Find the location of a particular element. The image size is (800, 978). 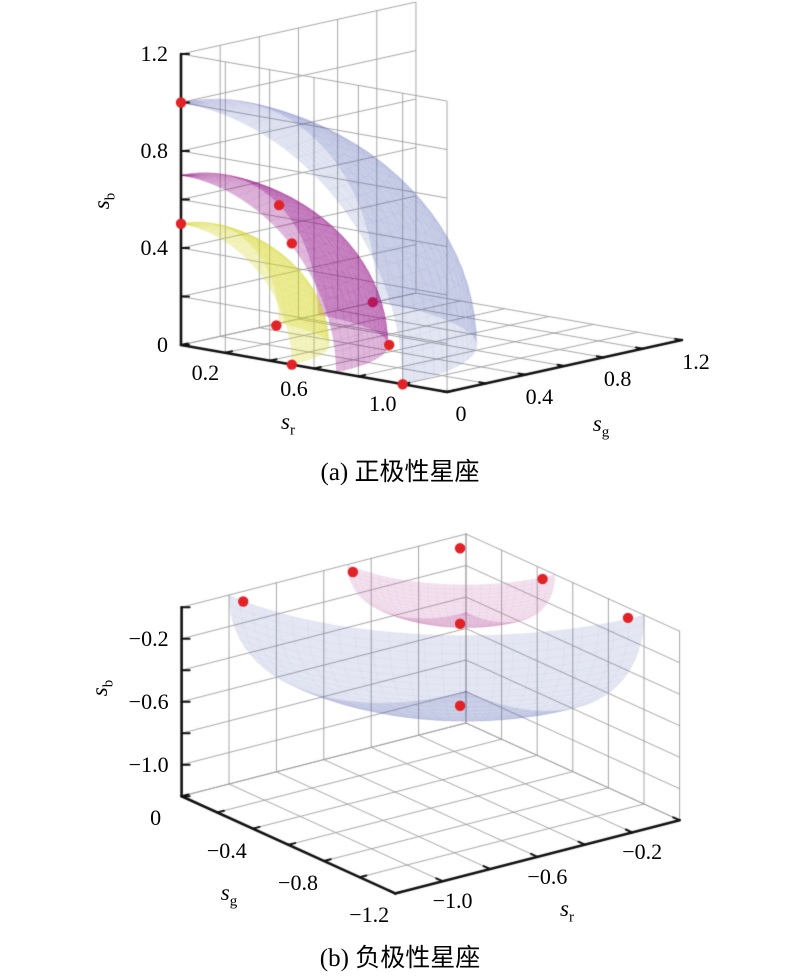

tick-label-r-1.0: 1.0 is located at coordinates (382, 404).